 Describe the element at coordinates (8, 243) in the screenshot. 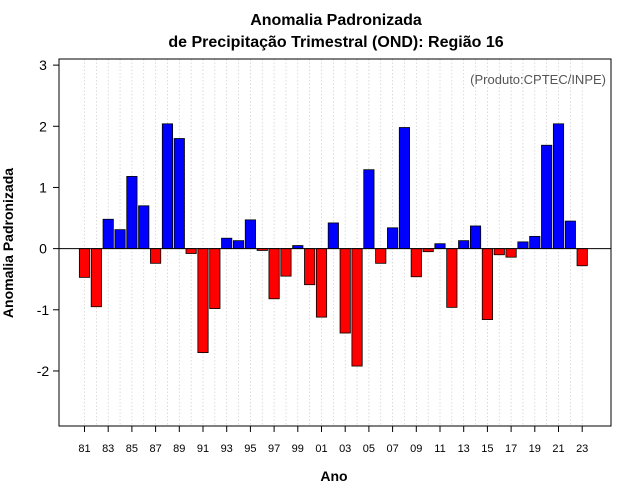

I see `y-axis-title: Anomalia Padronizada` at that location.